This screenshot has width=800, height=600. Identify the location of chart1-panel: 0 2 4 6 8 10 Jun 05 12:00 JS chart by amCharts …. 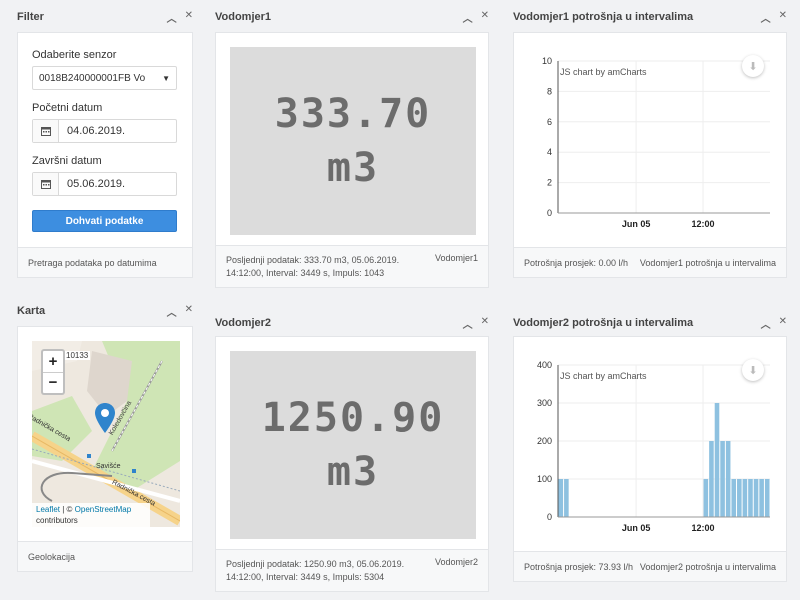
(650, 155).